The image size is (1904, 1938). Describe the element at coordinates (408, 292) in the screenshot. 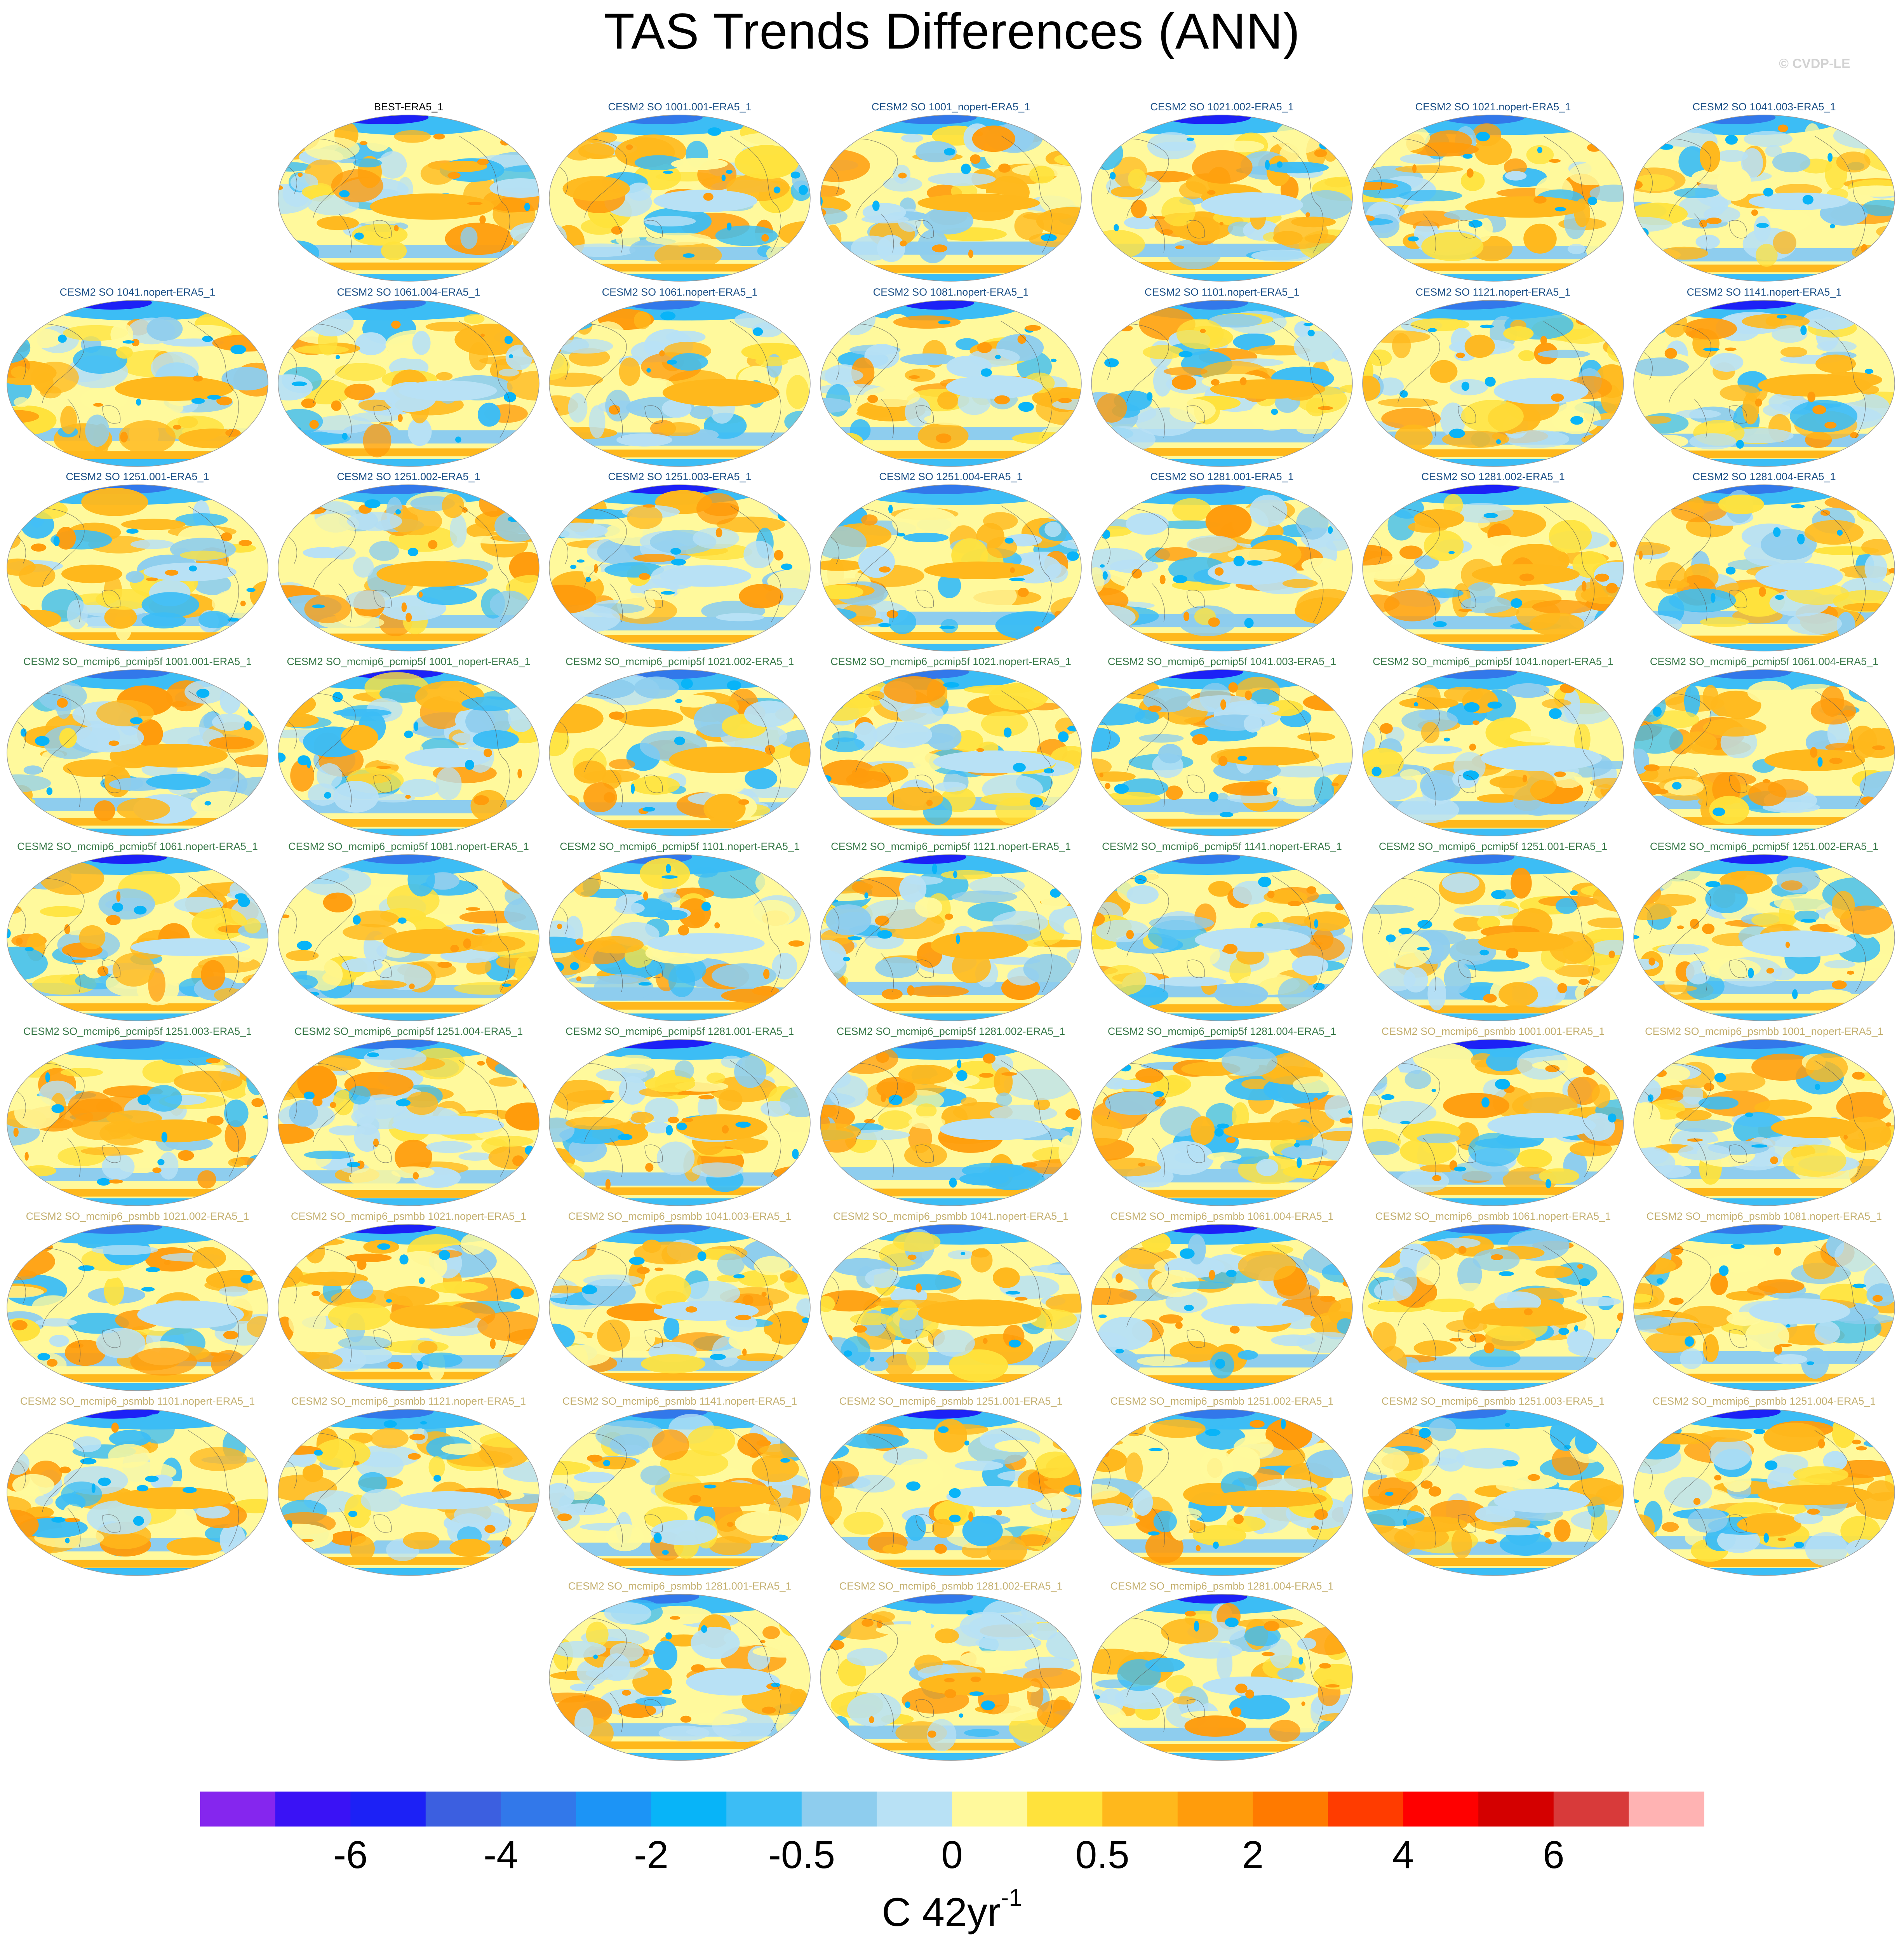

I see `map-panel-title: CESM2 SO 1061.004-ERA5_1` at that location.